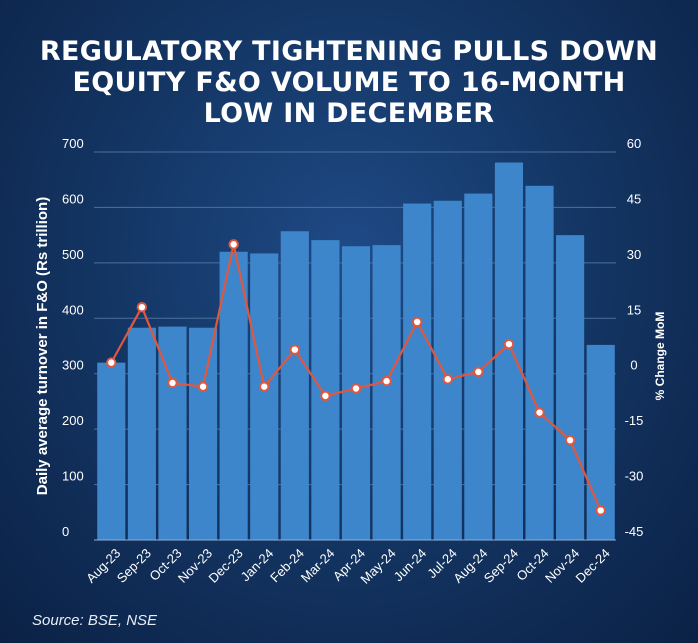 The height and width of the screenshot is (643, 698). Describe the element at coordinates (73, 365) in the screenshot. I see `y-tick-label: 300` at that location.